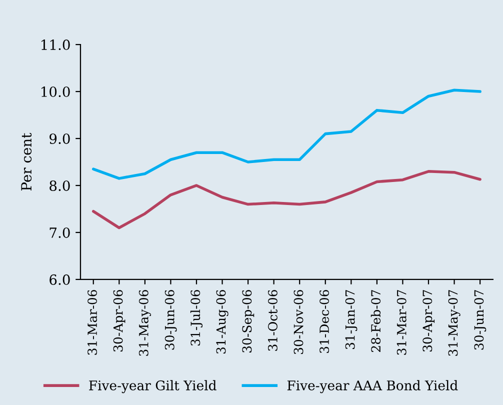 Image resolution: width=503 pixels, height=405 pixels. Describe the element at coordinates (152, 387) in the screenshot. I see `legend-label: Five-year Gilt Yield` at that location.